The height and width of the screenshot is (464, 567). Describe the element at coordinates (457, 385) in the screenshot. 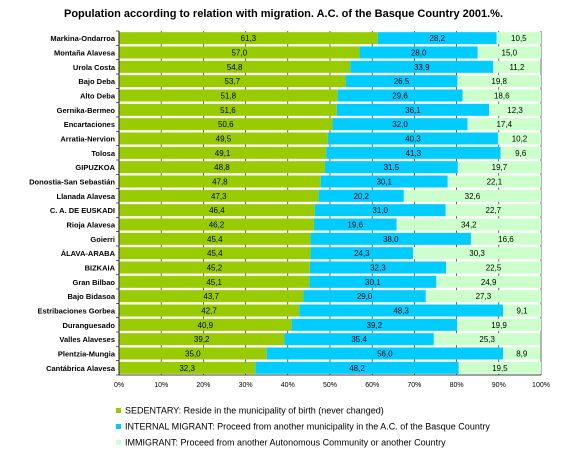

I see `x-tick-label: 80%` at that location.